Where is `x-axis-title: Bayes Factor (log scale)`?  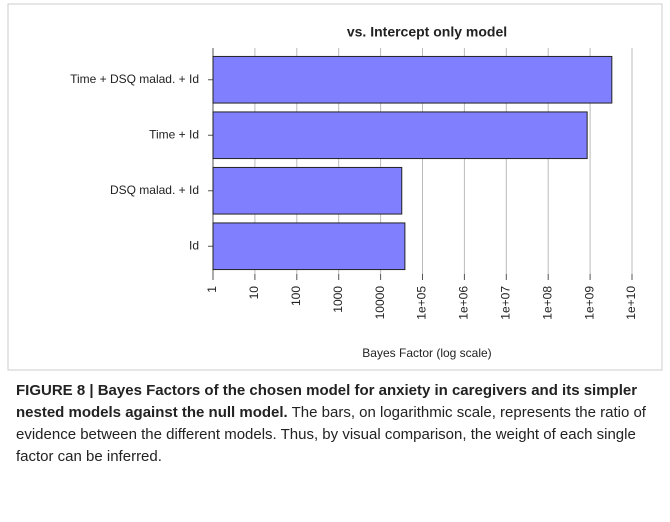 x-axis-title: Bayes Factor (log scale) is located at coordinates (426, 353).